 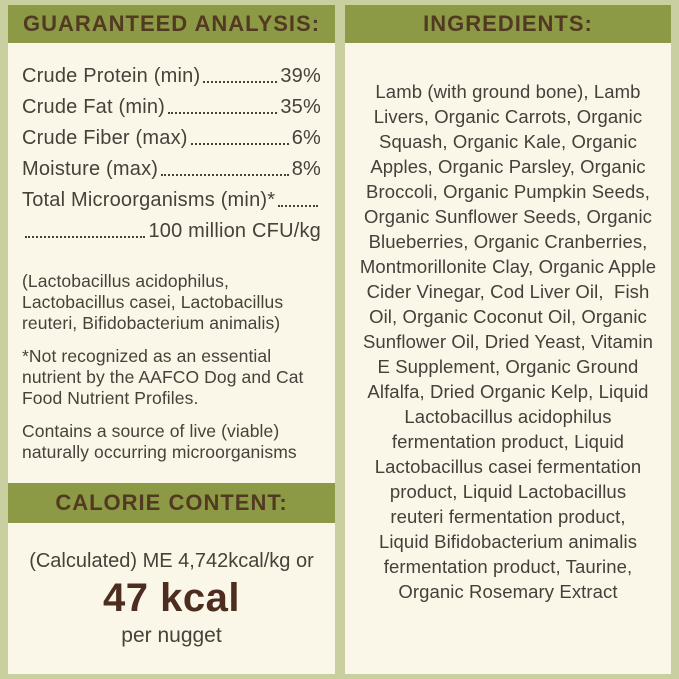 I want to click on analysis-label: Crude Fat (min), so click(x=94, y=107).